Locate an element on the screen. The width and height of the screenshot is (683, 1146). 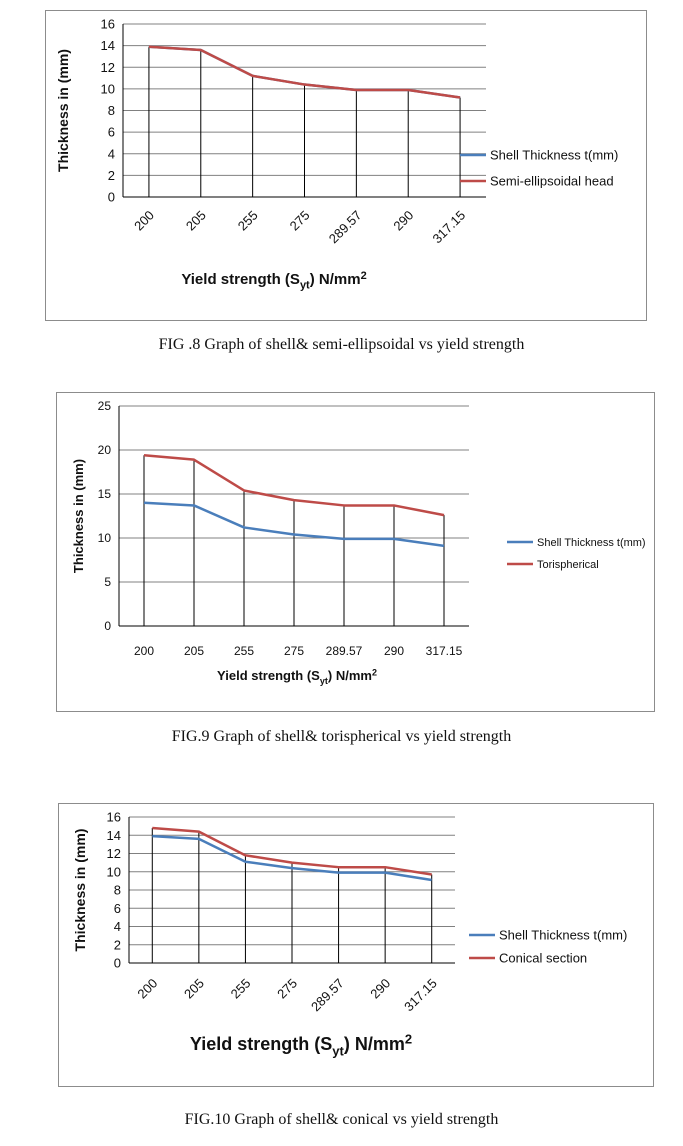
y-tick-label: 5 is located at coordinates (107, 582).